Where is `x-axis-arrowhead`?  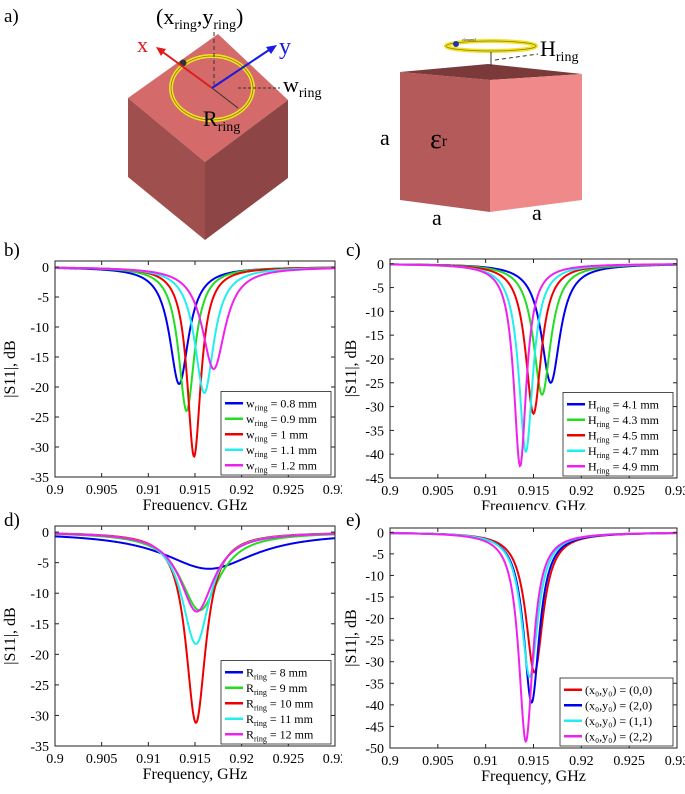 x-axis-arrowhead is located at coordinates (161, 51).